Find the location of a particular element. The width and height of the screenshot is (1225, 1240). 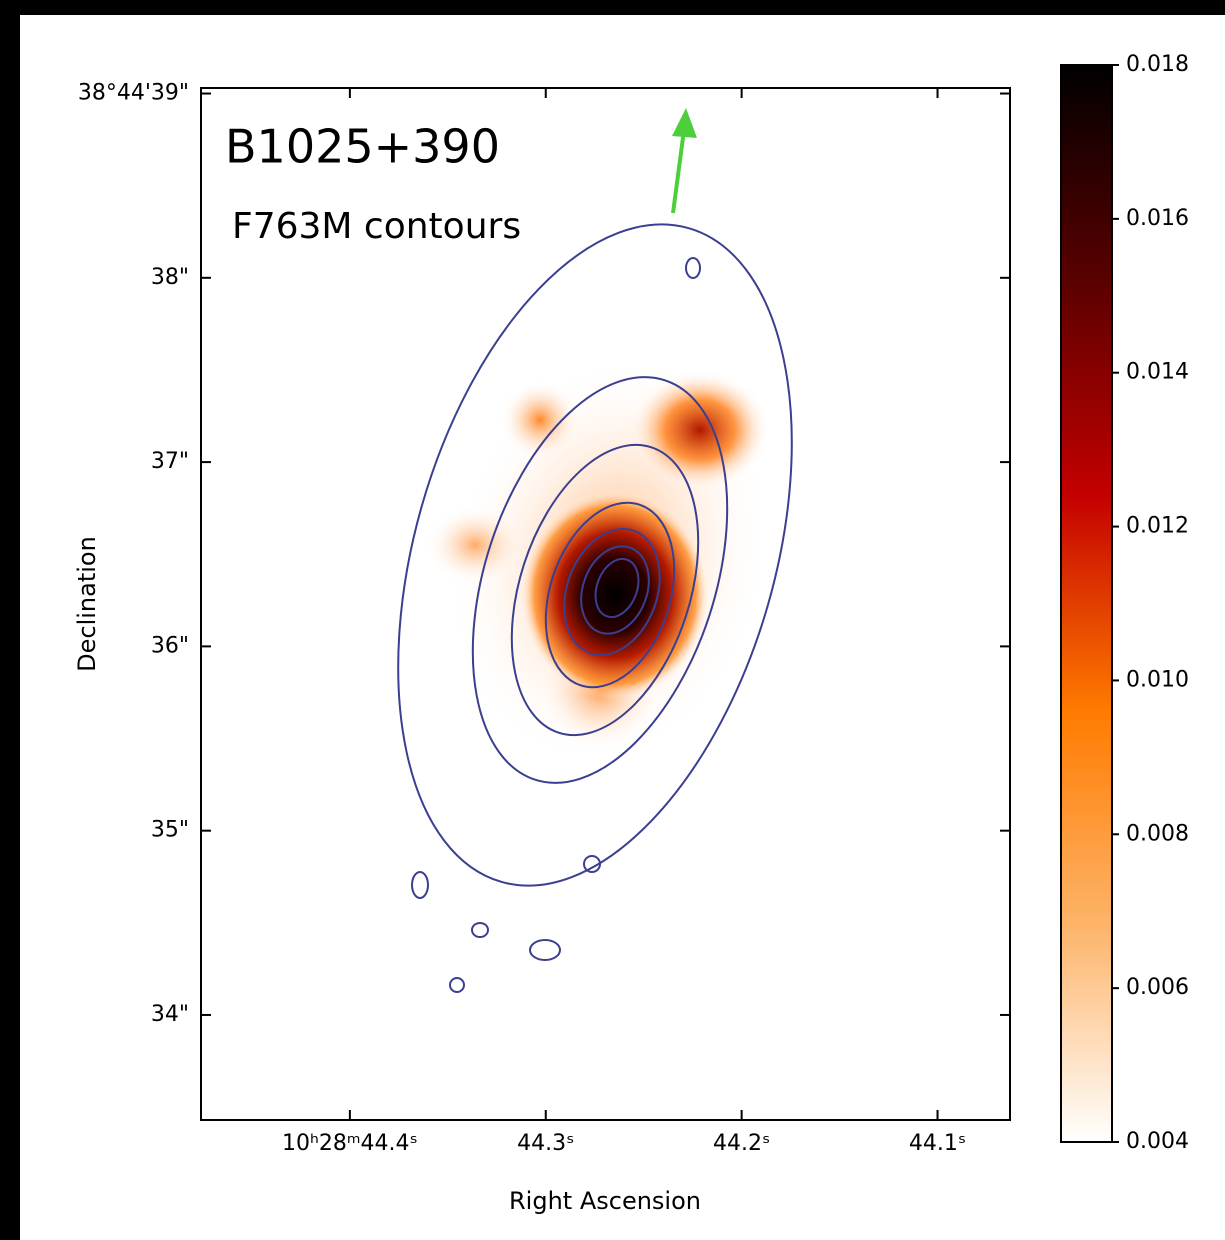

y-tick-label: 36" is located at coordinates (170, 645).